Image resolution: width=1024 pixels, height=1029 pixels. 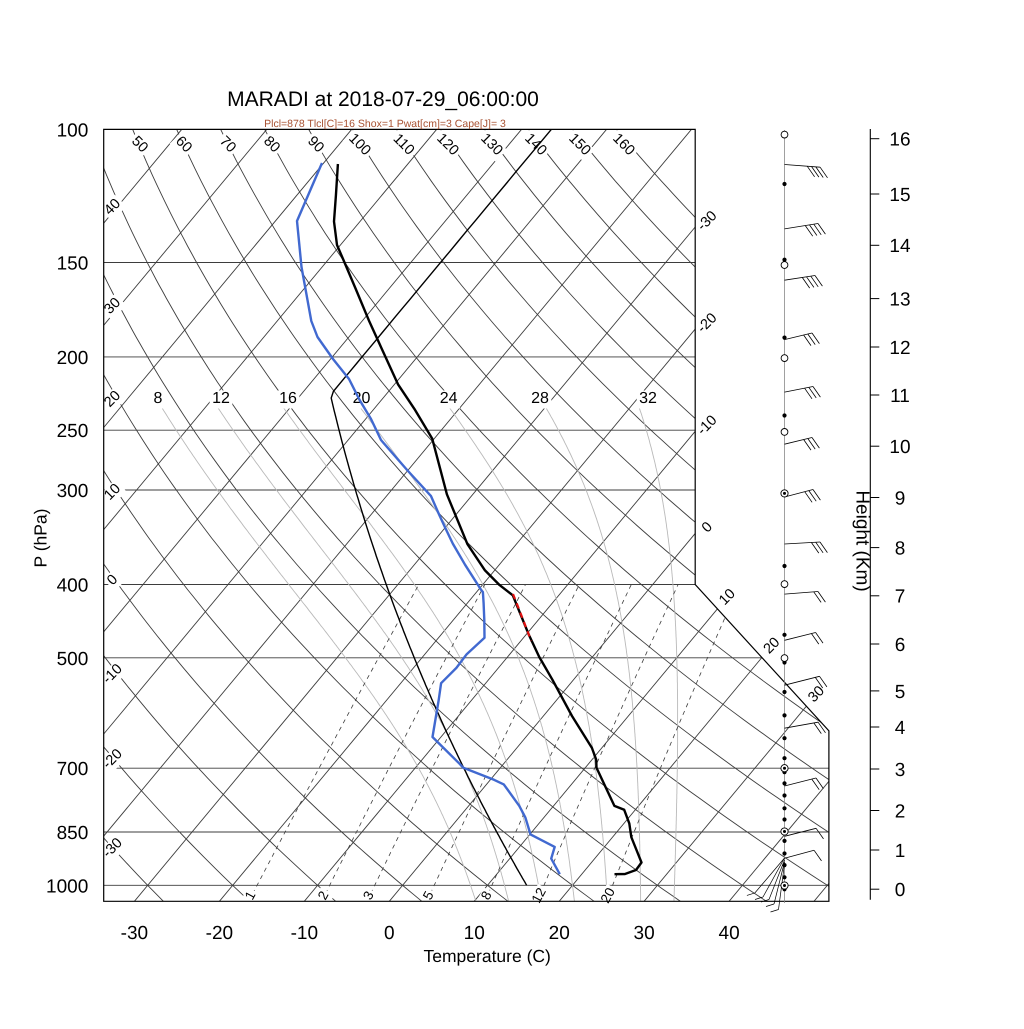 What do you see at coordinates (134, 933) in the screenshot?
I see `svg-text: -30` at bounding box center [134, 933].